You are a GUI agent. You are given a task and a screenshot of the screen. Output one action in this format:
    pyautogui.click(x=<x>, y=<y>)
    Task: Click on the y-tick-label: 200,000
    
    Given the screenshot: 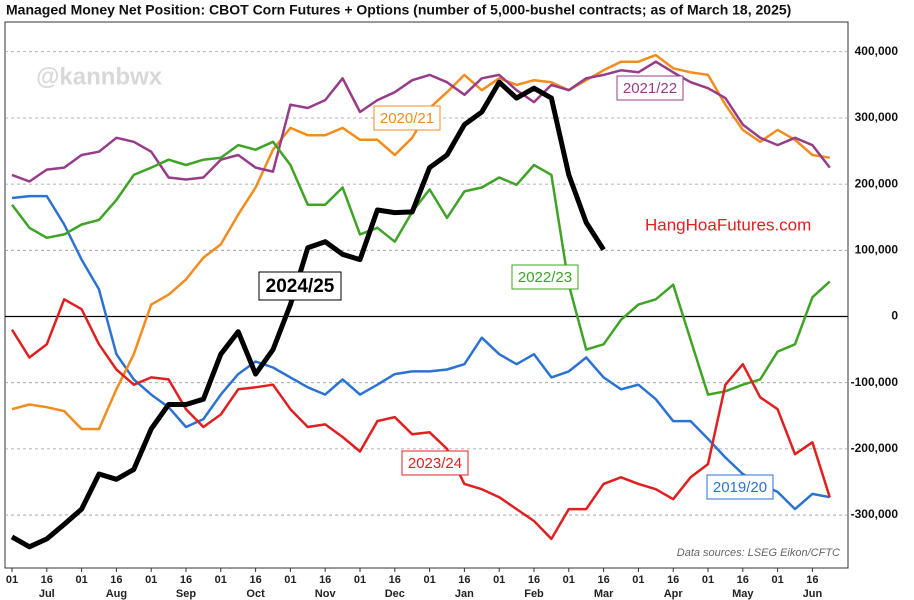 What is the action you would take?
    pyautogui.click(x=877, y=183)
    